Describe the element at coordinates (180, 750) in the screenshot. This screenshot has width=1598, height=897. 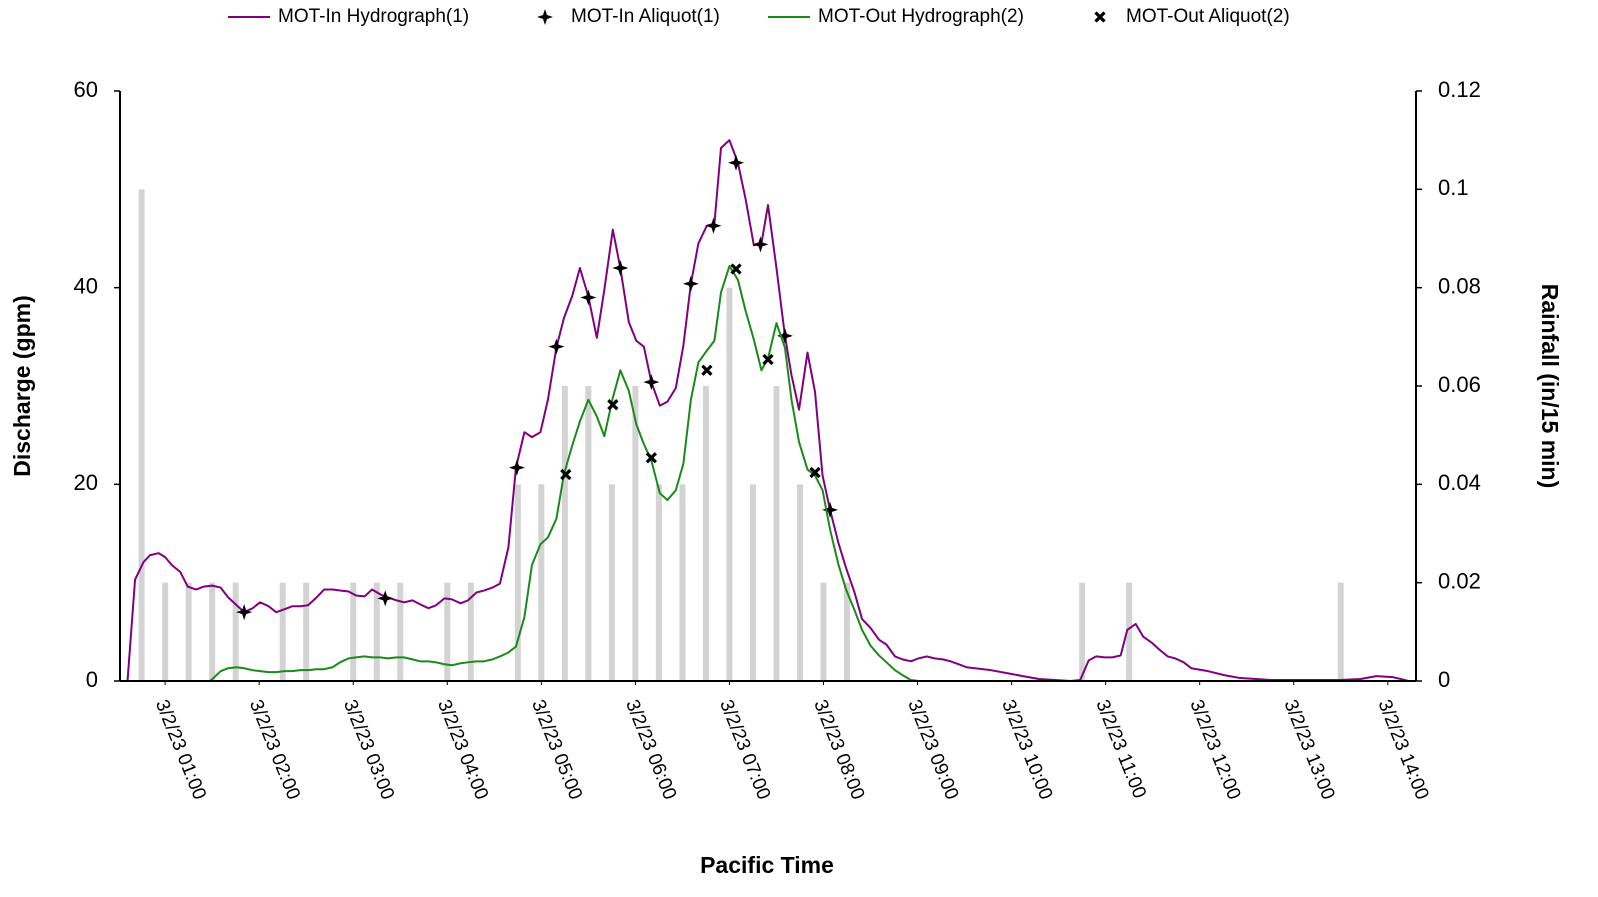
I see `x-tick-label: 3/2/23 01:00` at that location.